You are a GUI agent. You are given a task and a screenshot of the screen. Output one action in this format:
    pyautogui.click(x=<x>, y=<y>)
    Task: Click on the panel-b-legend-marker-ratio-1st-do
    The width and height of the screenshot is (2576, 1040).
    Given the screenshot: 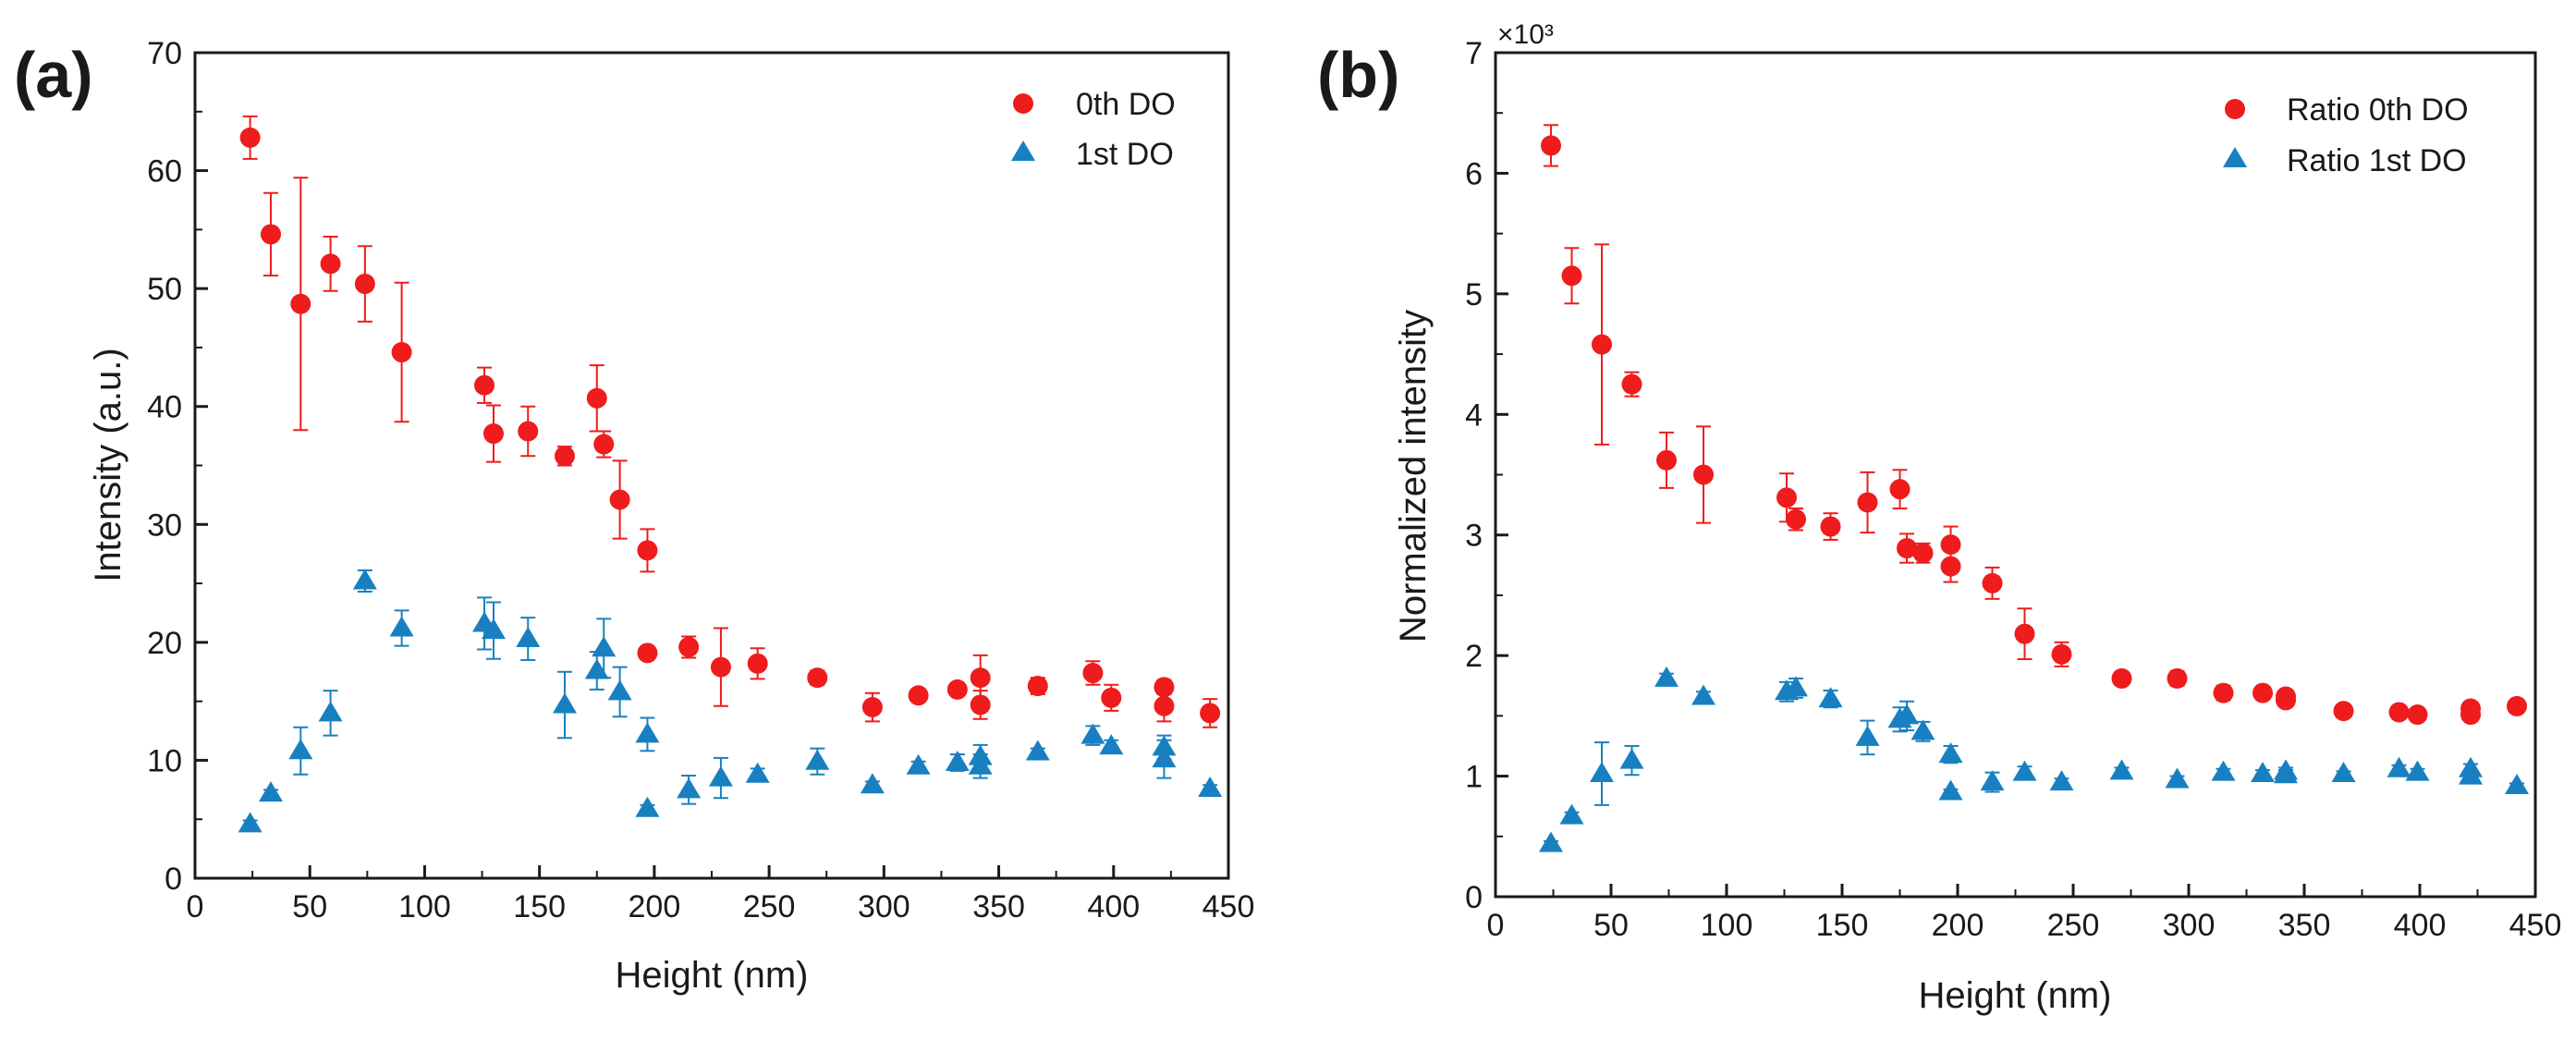 What is the action you would take?
    pyautogui.click(x=2235, y=157)
    